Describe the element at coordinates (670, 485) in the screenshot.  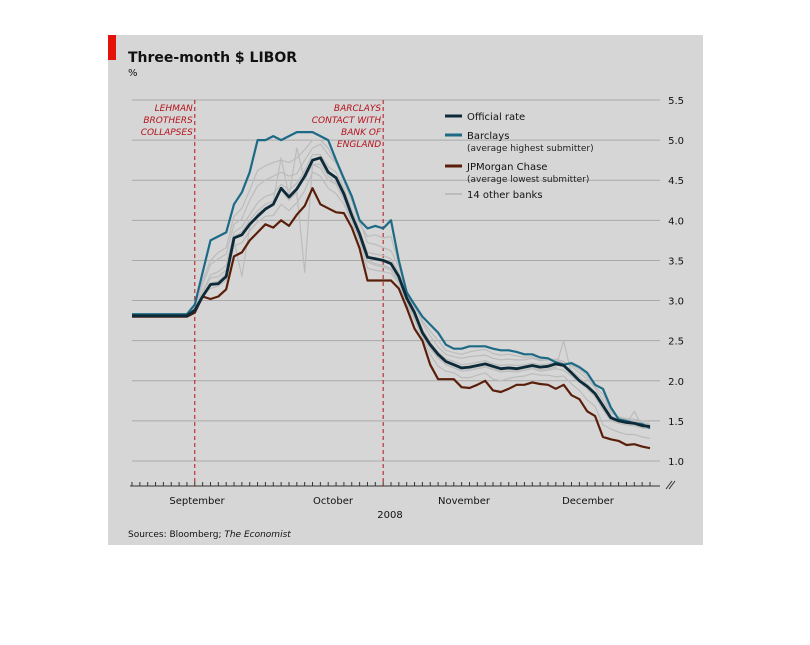
I see `axis-break-mark` at that location.